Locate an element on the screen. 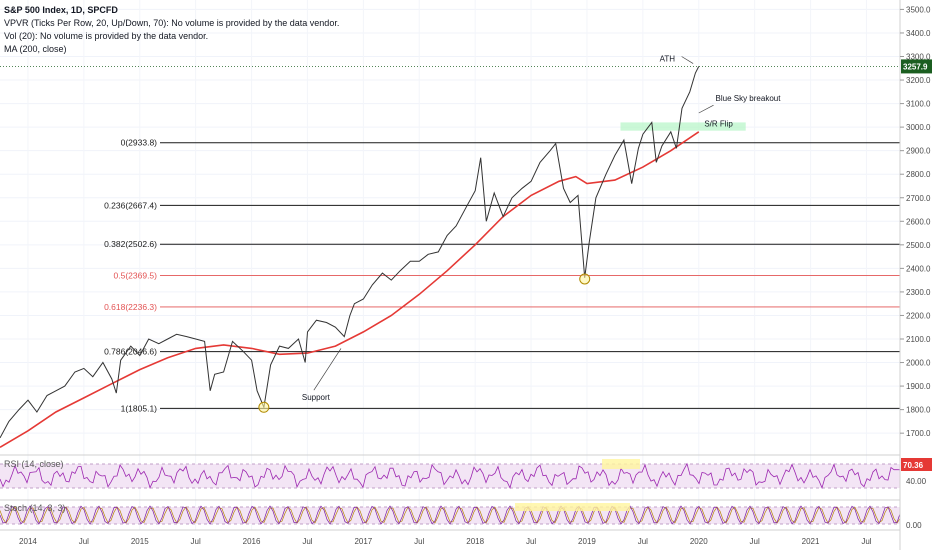 The height and width of the screenshot is (550, 932). y-tick-label: 2100.0 is located at coordinates (918, 339).